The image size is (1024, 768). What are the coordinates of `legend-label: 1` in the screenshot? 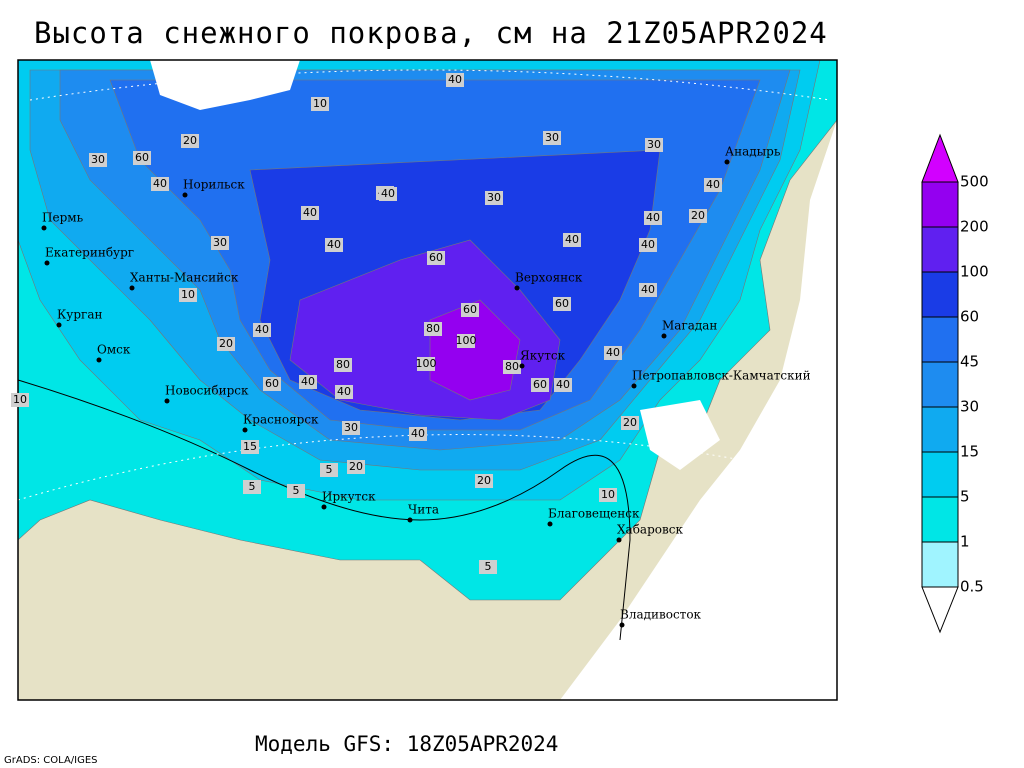 It's located at (965, 542).